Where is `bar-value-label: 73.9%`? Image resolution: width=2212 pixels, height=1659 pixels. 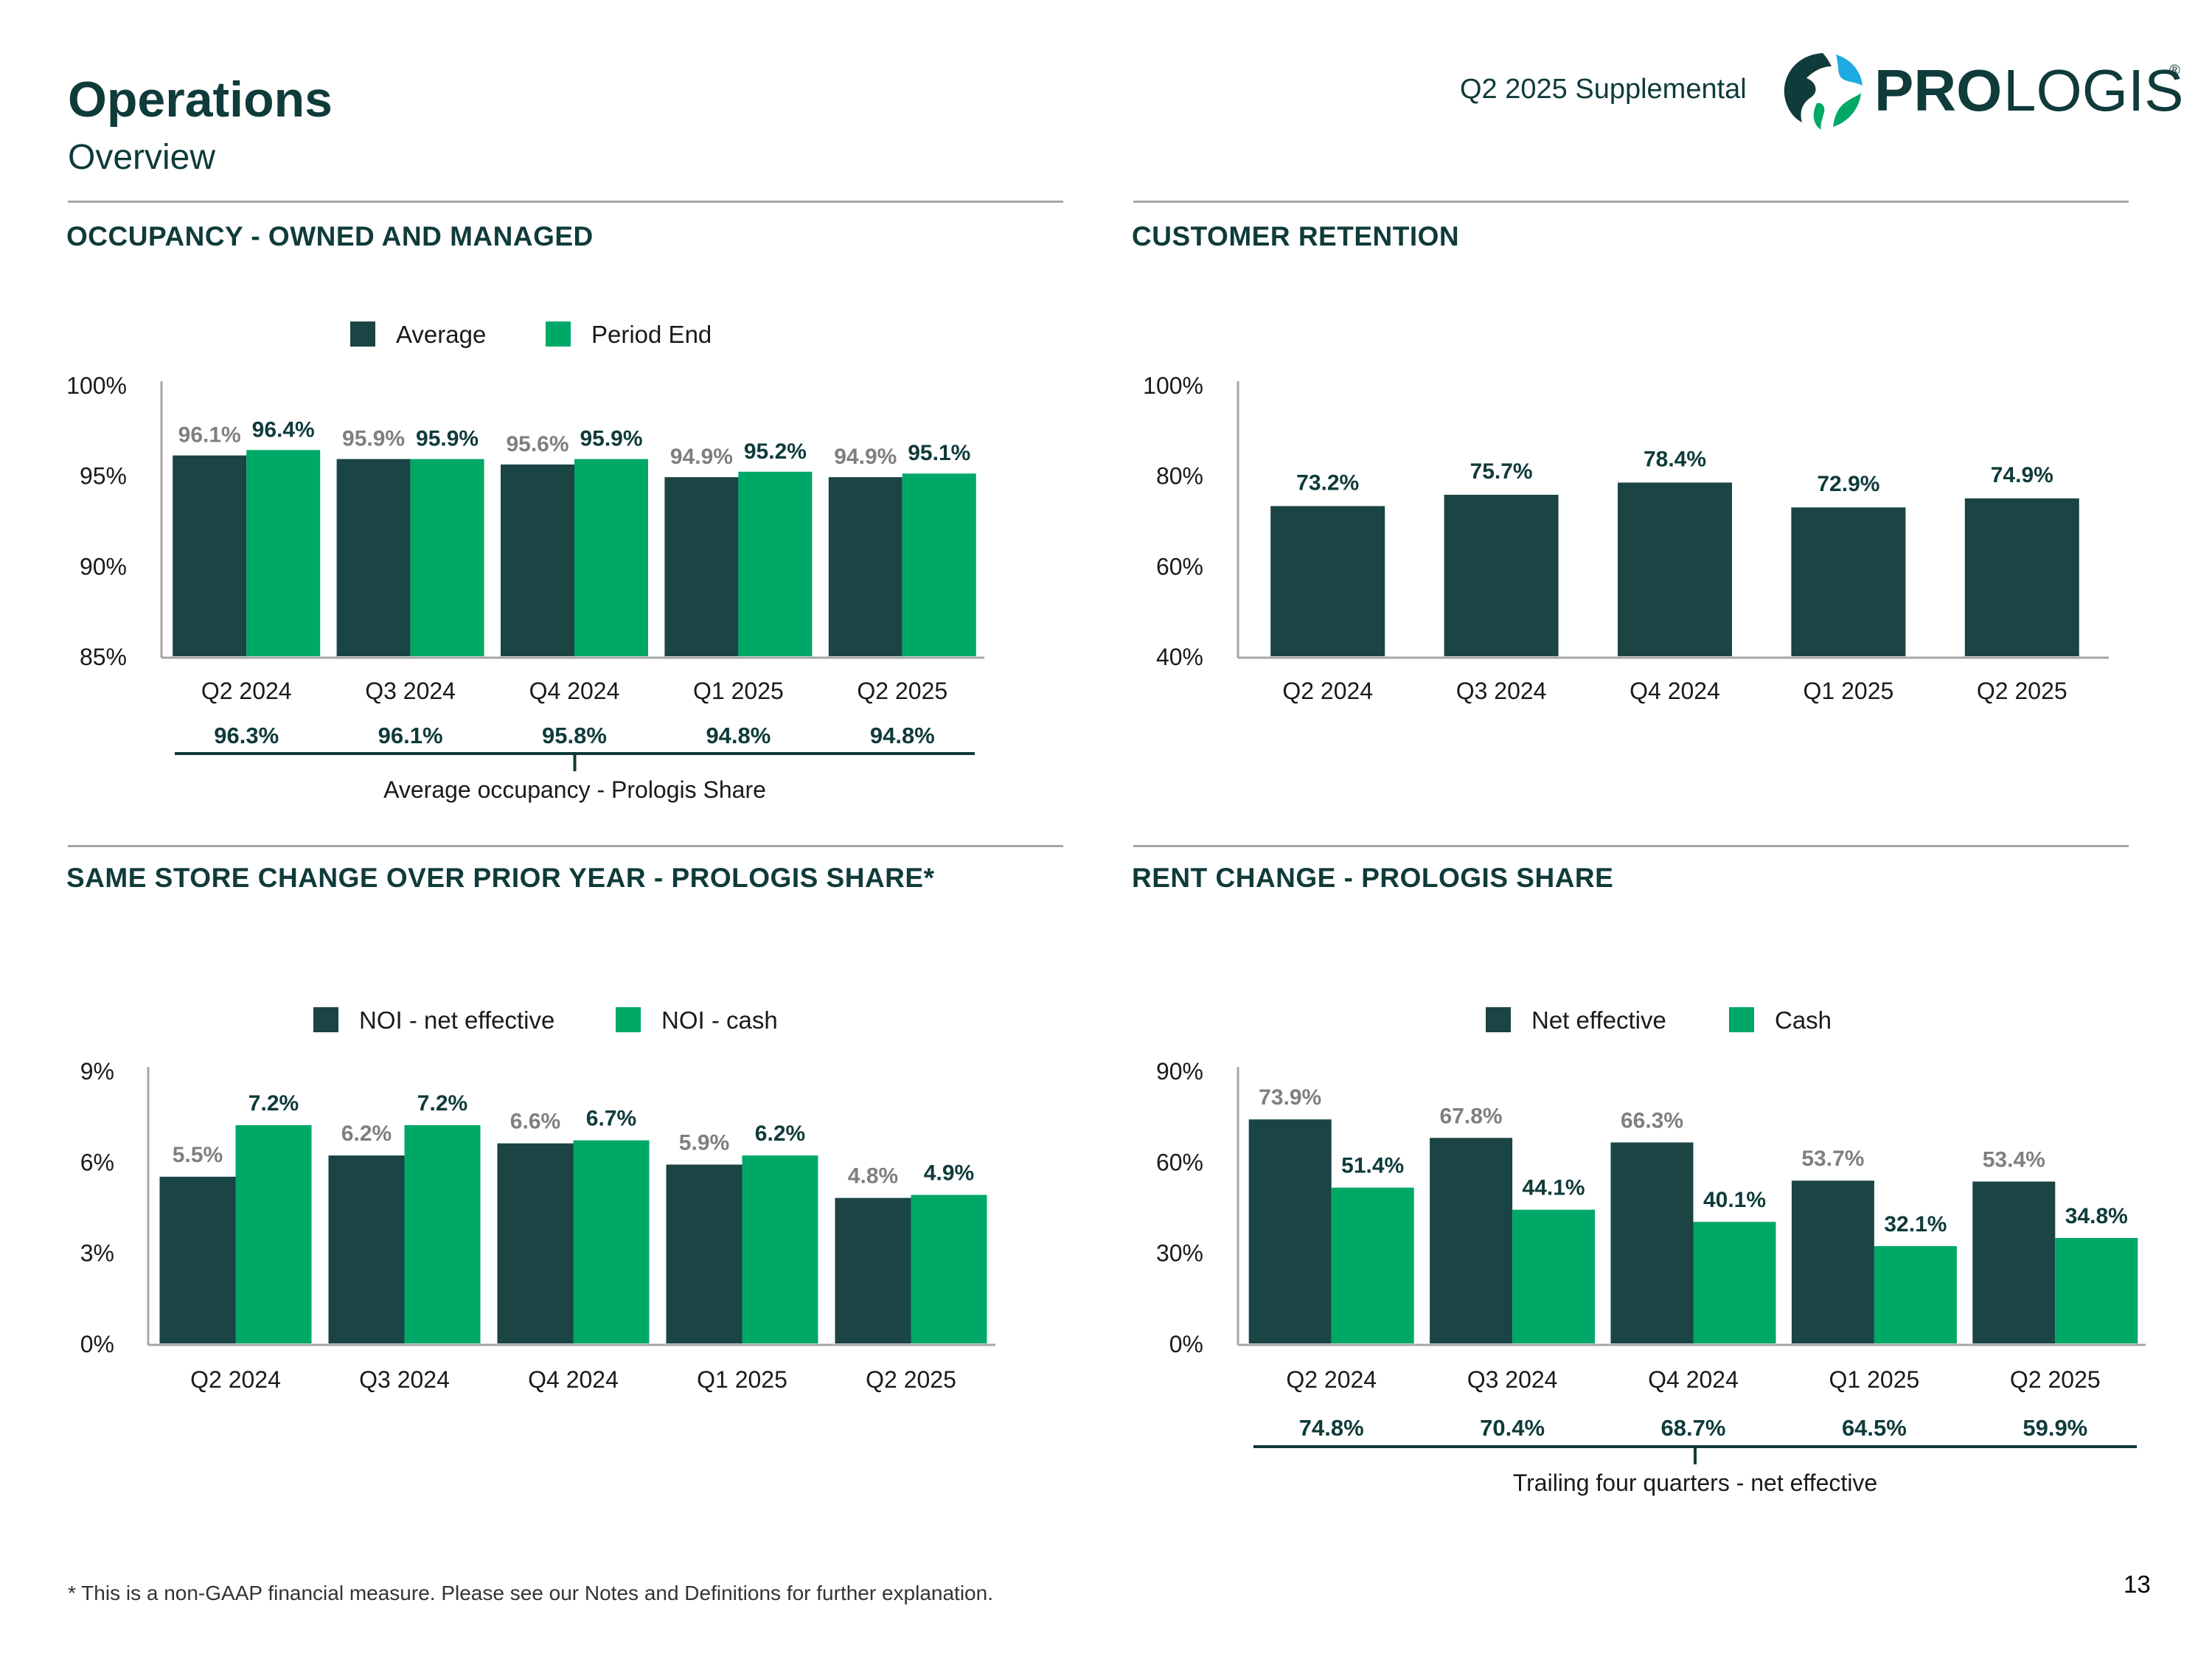
bar-value-label: 73.9% is located at coordinates (1290, 1097).